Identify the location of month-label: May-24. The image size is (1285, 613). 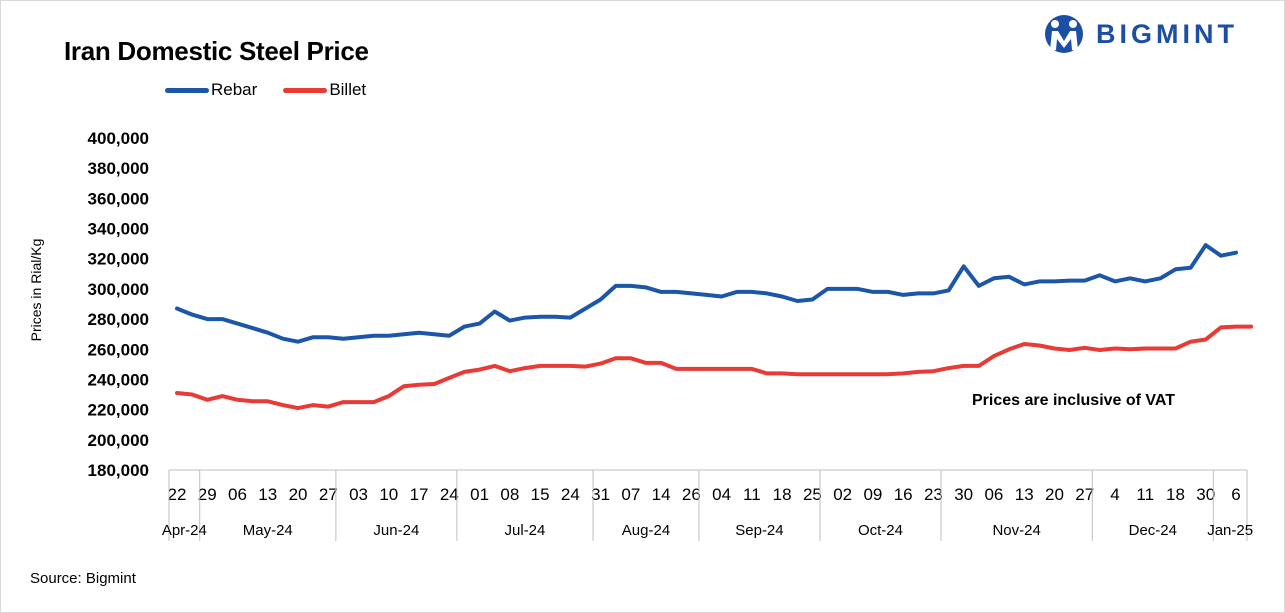
(268, 530).